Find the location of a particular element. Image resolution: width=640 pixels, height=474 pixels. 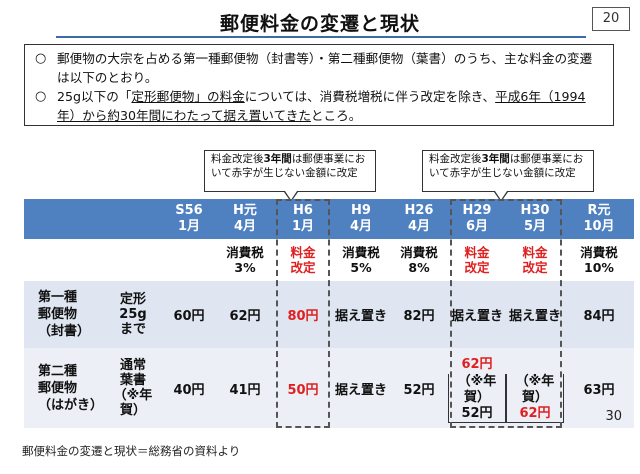

event-cell: 消費税 10% is located at coordinates (599, 260).